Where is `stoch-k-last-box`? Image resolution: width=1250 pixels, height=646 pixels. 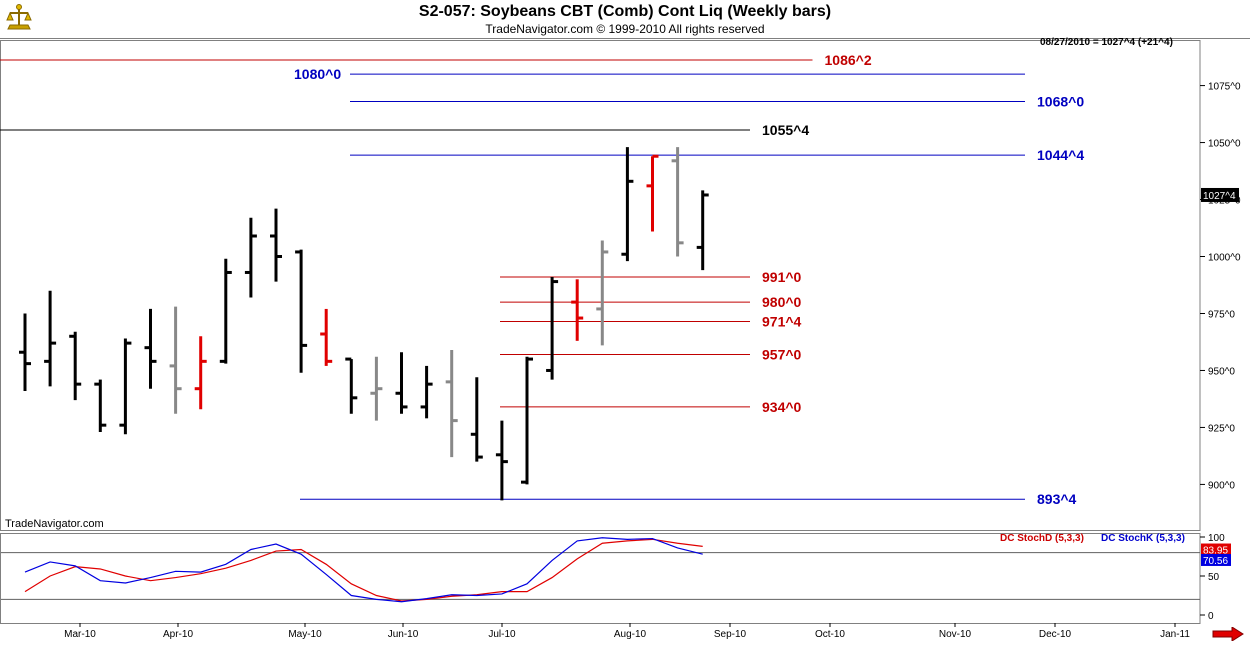 stoch-k-last-box is located at coordinates (1216, 559).